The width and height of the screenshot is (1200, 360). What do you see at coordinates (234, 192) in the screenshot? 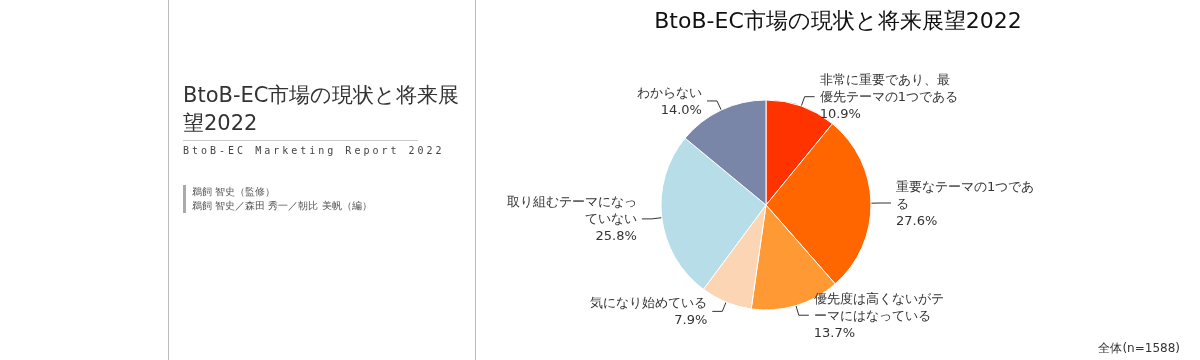
I see `text: 鵜飼 智史（監修）` at bounding box center [234, 192].